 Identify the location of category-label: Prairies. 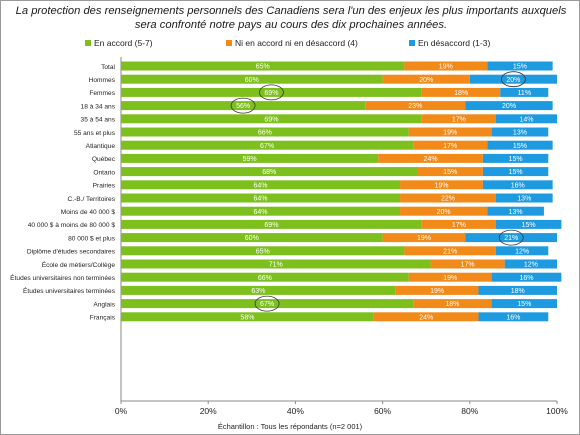
(104, 186).